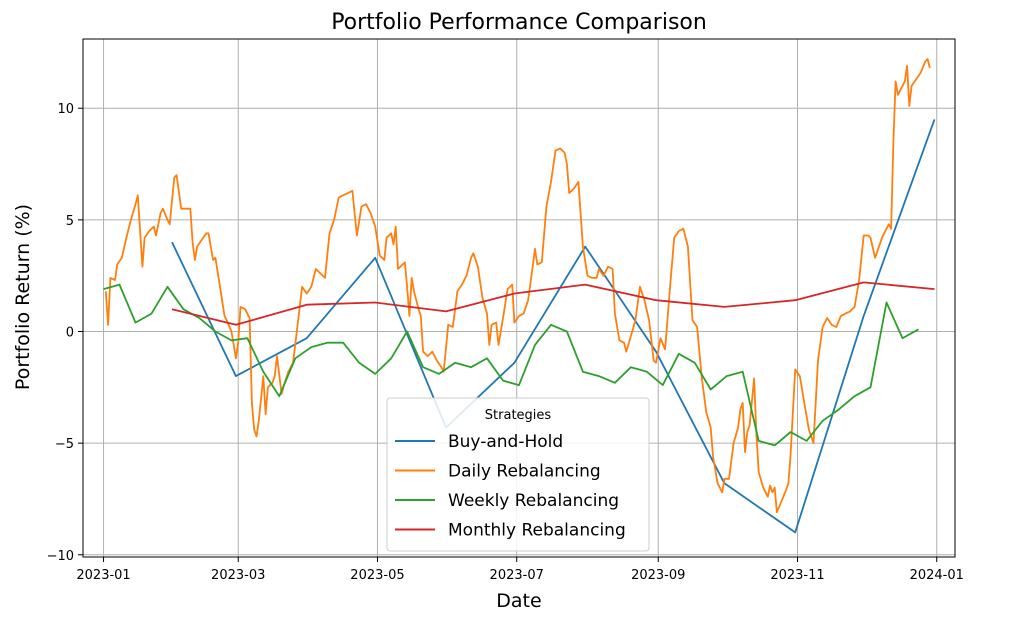 The image size is (1012, 623). What do you see at coordinates (70, 221) in the screenshot?
I see `y-tick-label: 5` at bounding box center [70, 221].